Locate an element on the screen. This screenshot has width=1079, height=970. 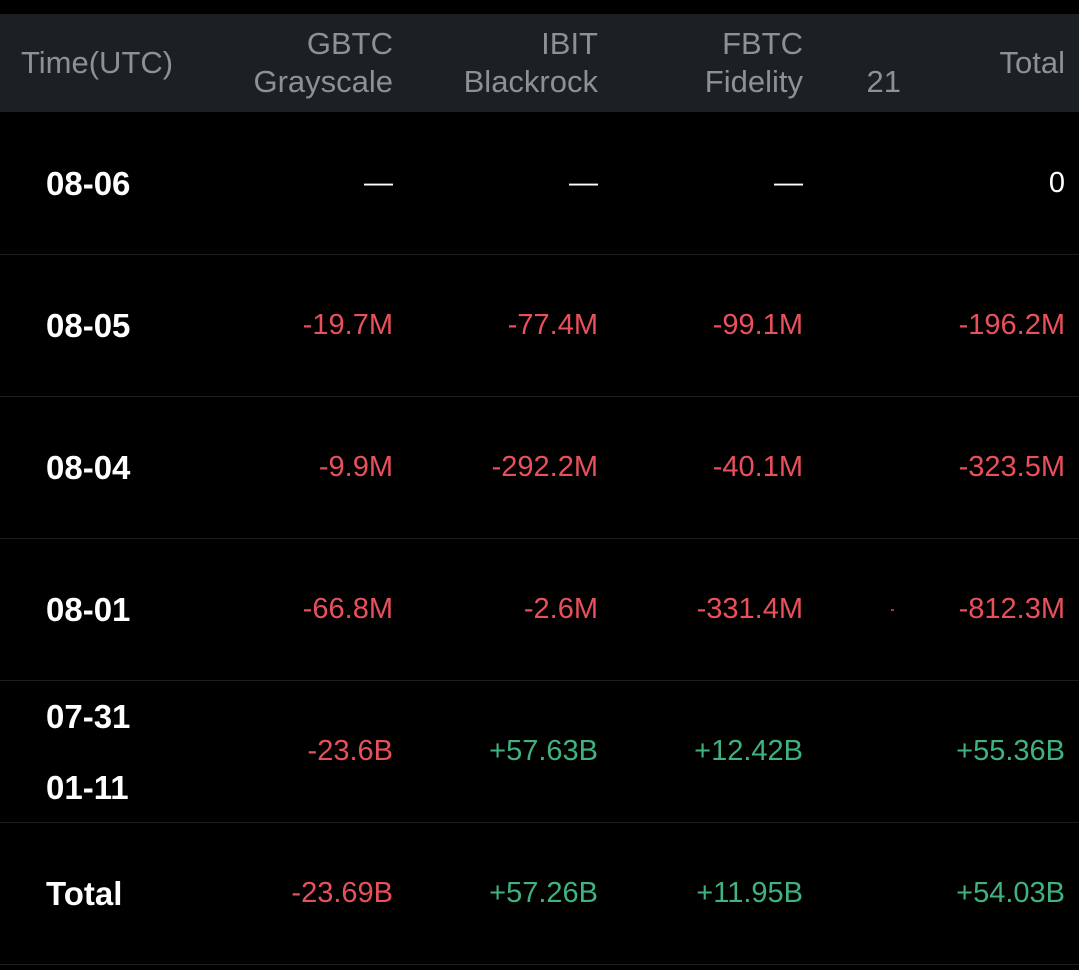
total-value-text: 0 is located at coordinates (1056, 183).